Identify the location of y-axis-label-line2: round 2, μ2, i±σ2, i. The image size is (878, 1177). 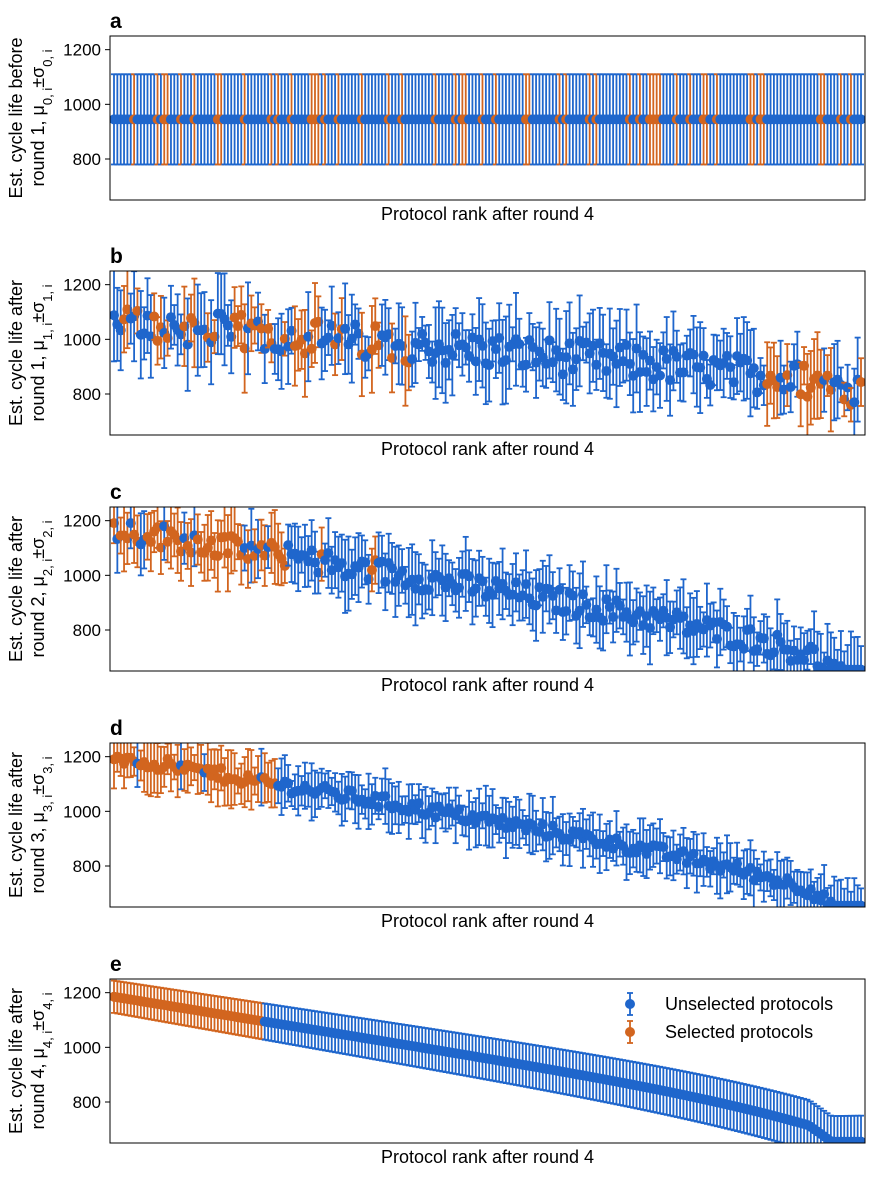
(41, 588).